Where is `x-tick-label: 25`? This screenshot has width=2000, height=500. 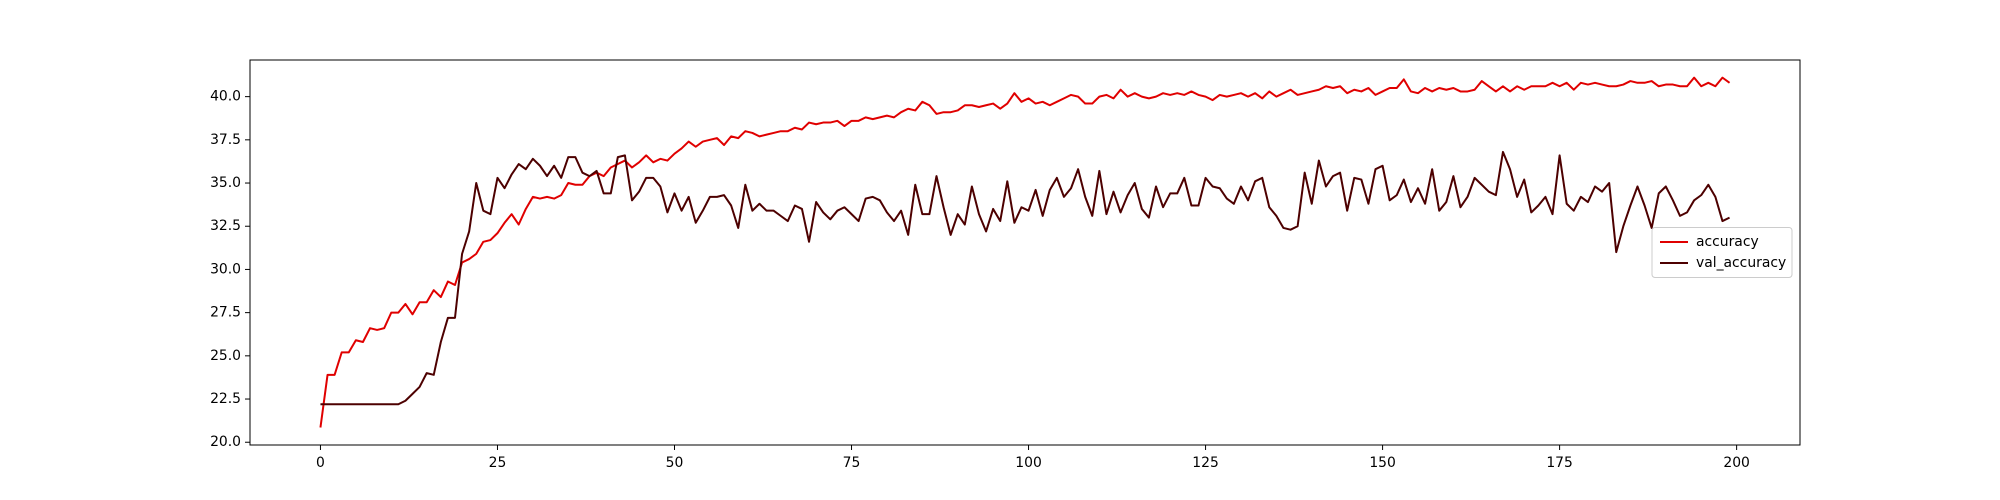 x-tick-label: 25 is located at coordinates (498, 463).